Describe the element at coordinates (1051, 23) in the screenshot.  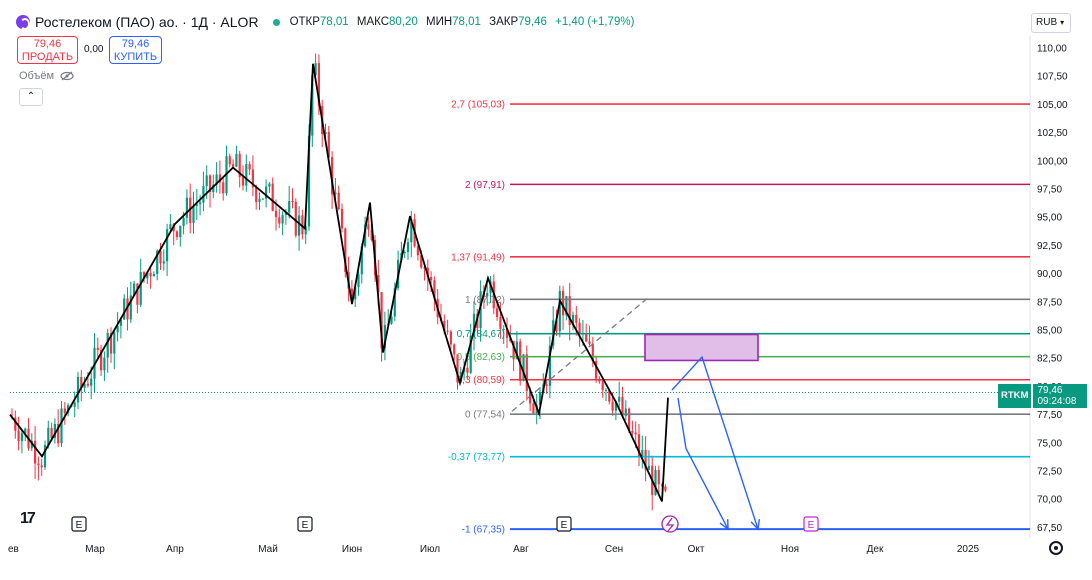
I see `currency-select: RUB ▾` at that location.